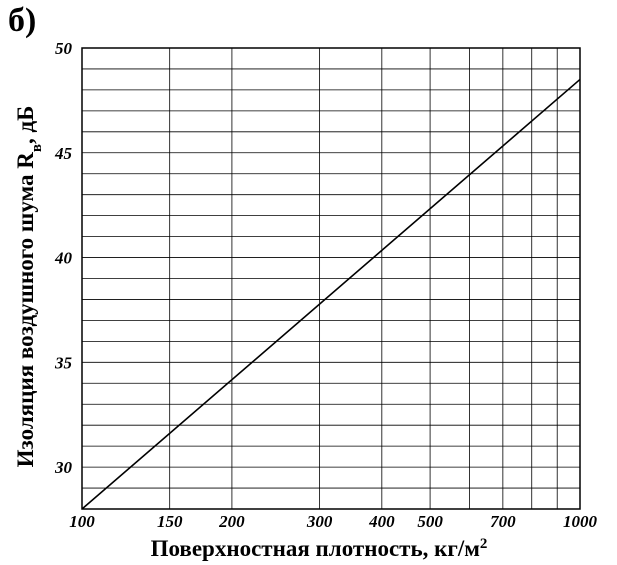 This screenshot has height=565, width=617. I want to click on y-axis-title-subscript: в, so click(37, 148).